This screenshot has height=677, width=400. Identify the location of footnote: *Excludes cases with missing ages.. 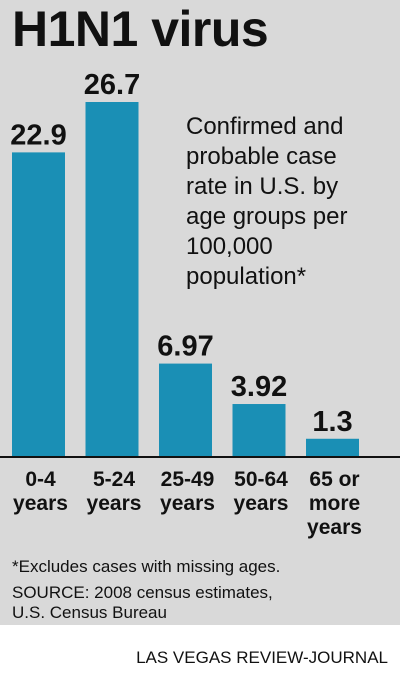
(146, 566).